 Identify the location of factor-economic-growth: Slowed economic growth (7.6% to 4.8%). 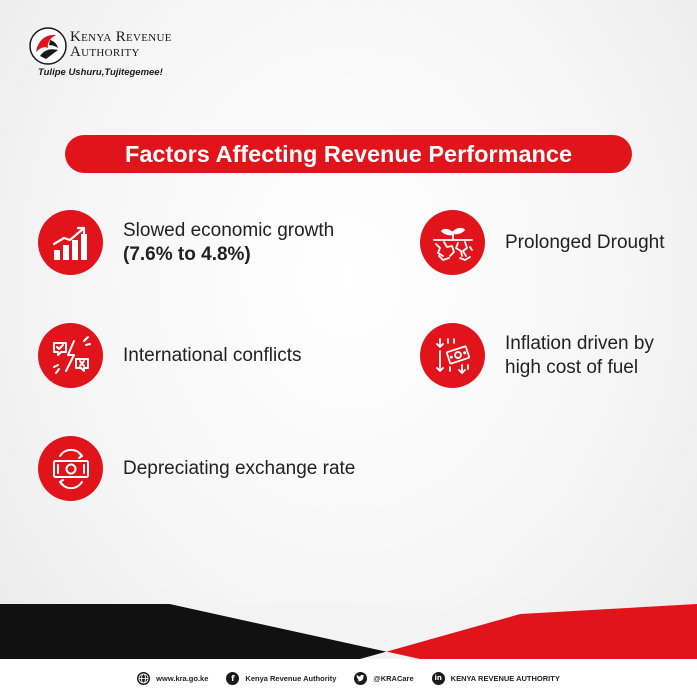
(186, 242).